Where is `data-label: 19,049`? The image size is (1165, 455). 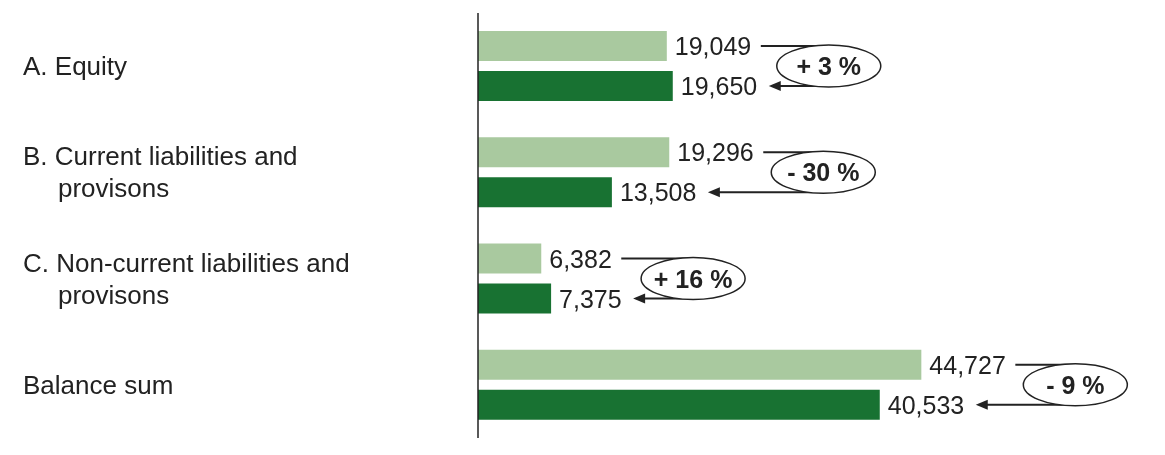
data-label: 19,049 is located at coordinates (713, 46).